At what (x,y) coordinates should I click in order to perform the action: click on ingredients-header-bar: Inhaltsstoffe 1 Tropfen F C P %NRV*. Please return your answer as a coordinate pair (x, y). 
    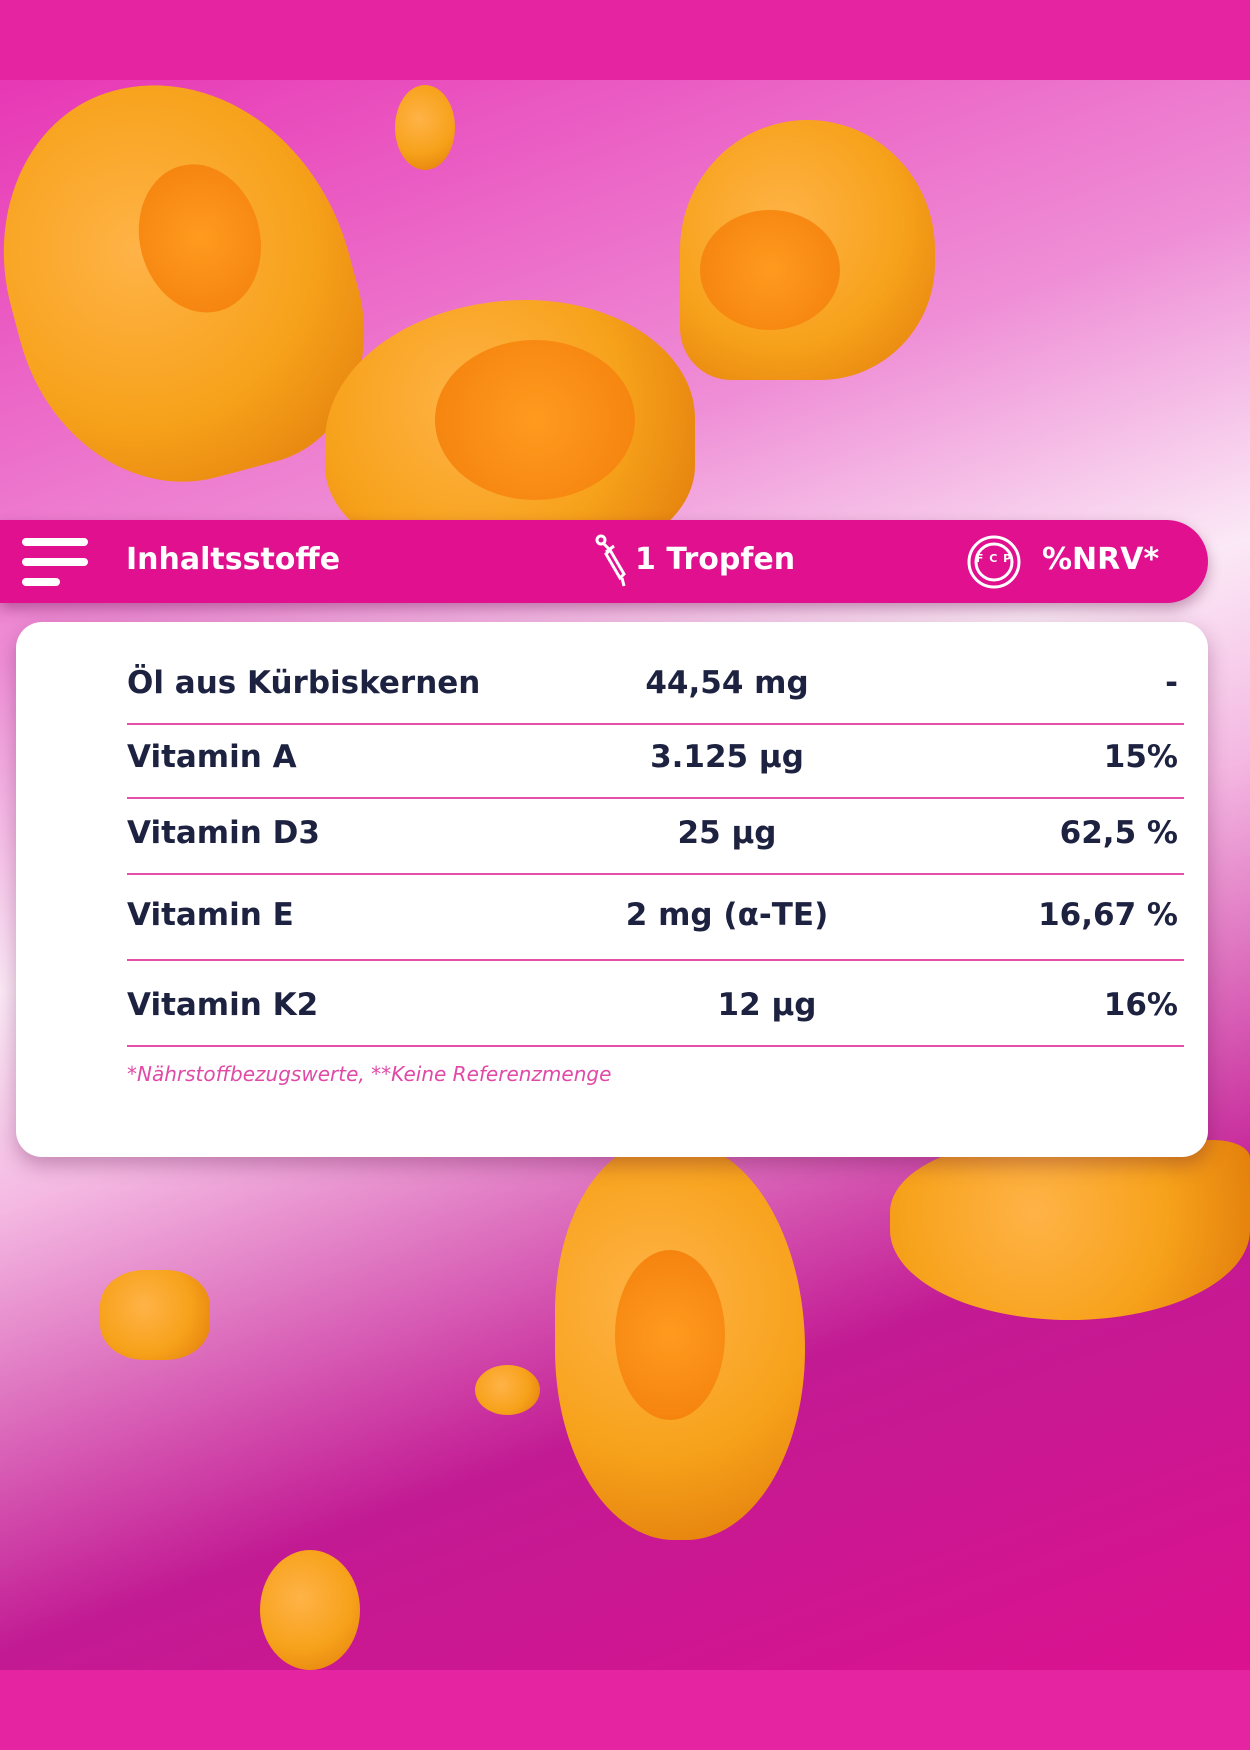
    Looking at the image, I should click on (604, 561).